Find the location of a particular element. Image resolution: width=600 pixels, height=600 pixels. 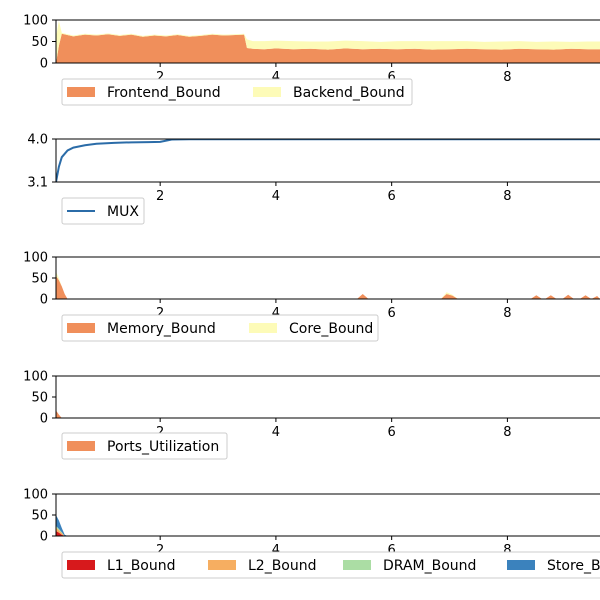

series-line-mux is located at coordinates (328, 160).